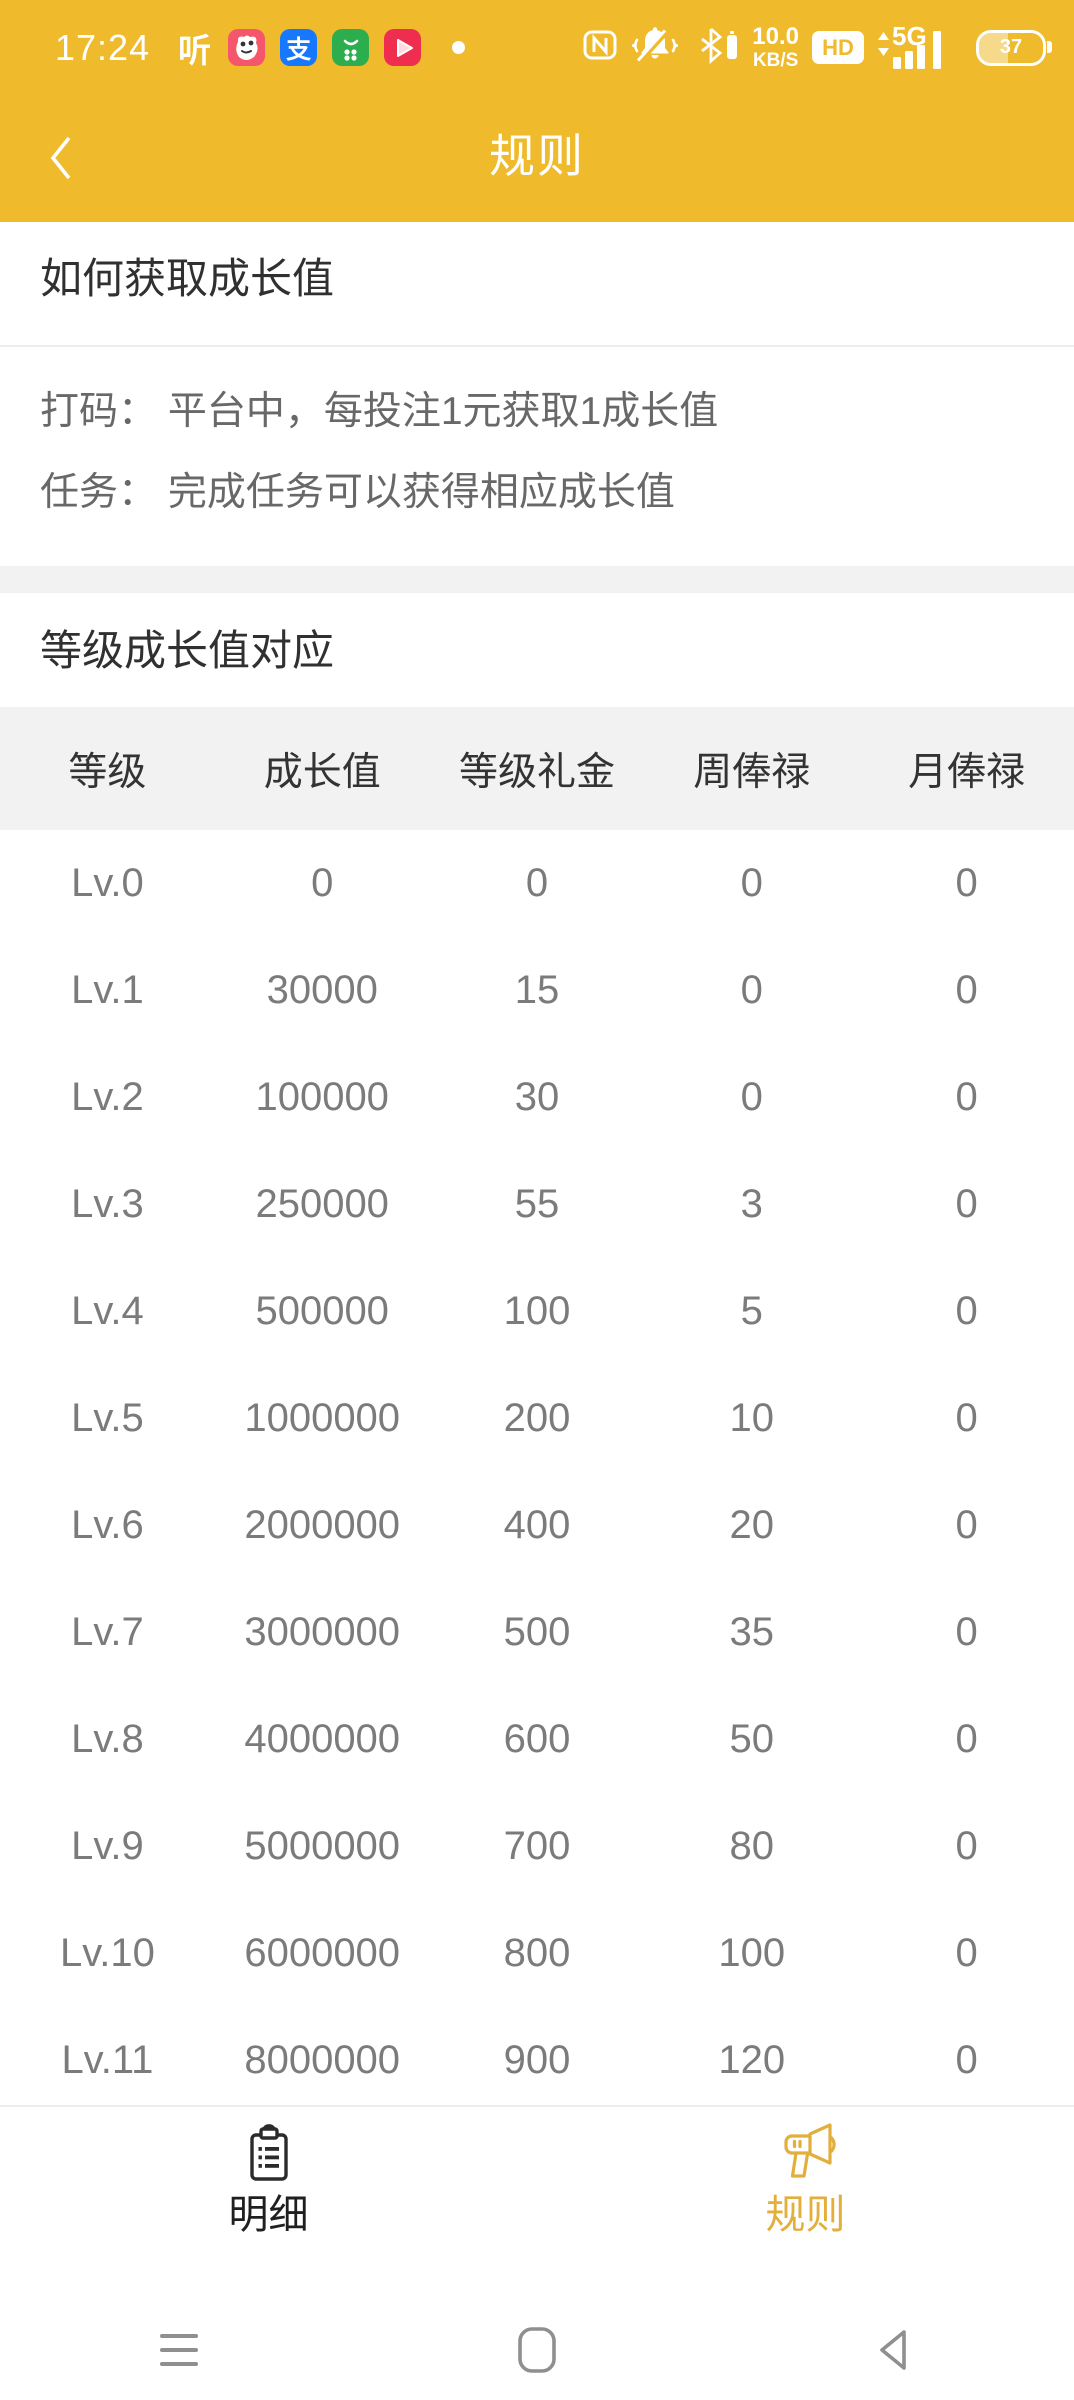 Image resolution: width=1074 pixels, height=2400 pixels. I want to click on table-cell: 3000000, so click(322, 1632).